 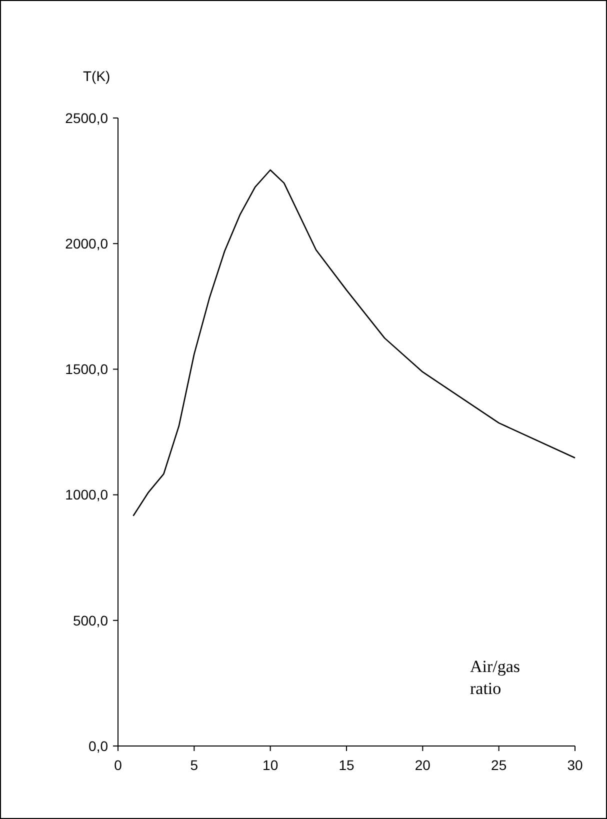 What do you see at coordinates (86, 118) in the screenshot?
I see `y-tick-label: 2500,0` at bounding box center [86, 118].